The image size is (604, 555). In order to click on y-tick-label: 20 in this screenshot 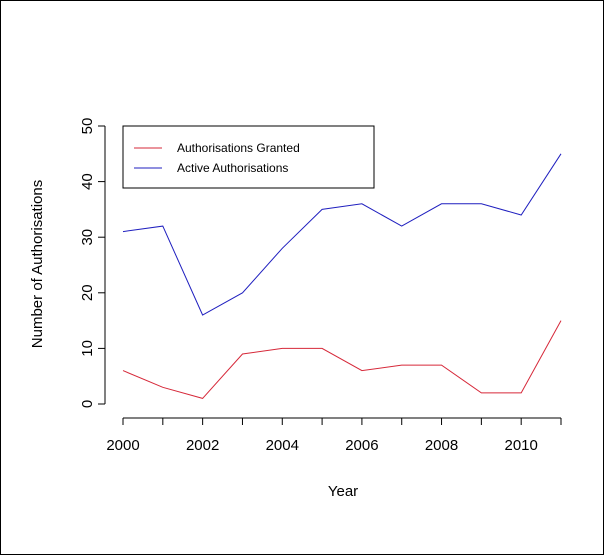, I will do `click(87, 292)`.